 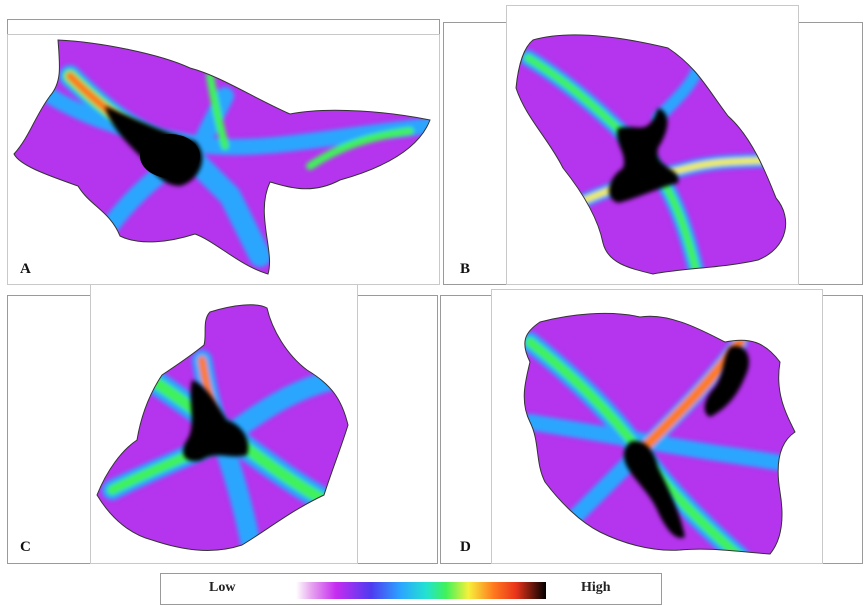 I want to click on legend-high-label: High, so click(x=596, y=587).